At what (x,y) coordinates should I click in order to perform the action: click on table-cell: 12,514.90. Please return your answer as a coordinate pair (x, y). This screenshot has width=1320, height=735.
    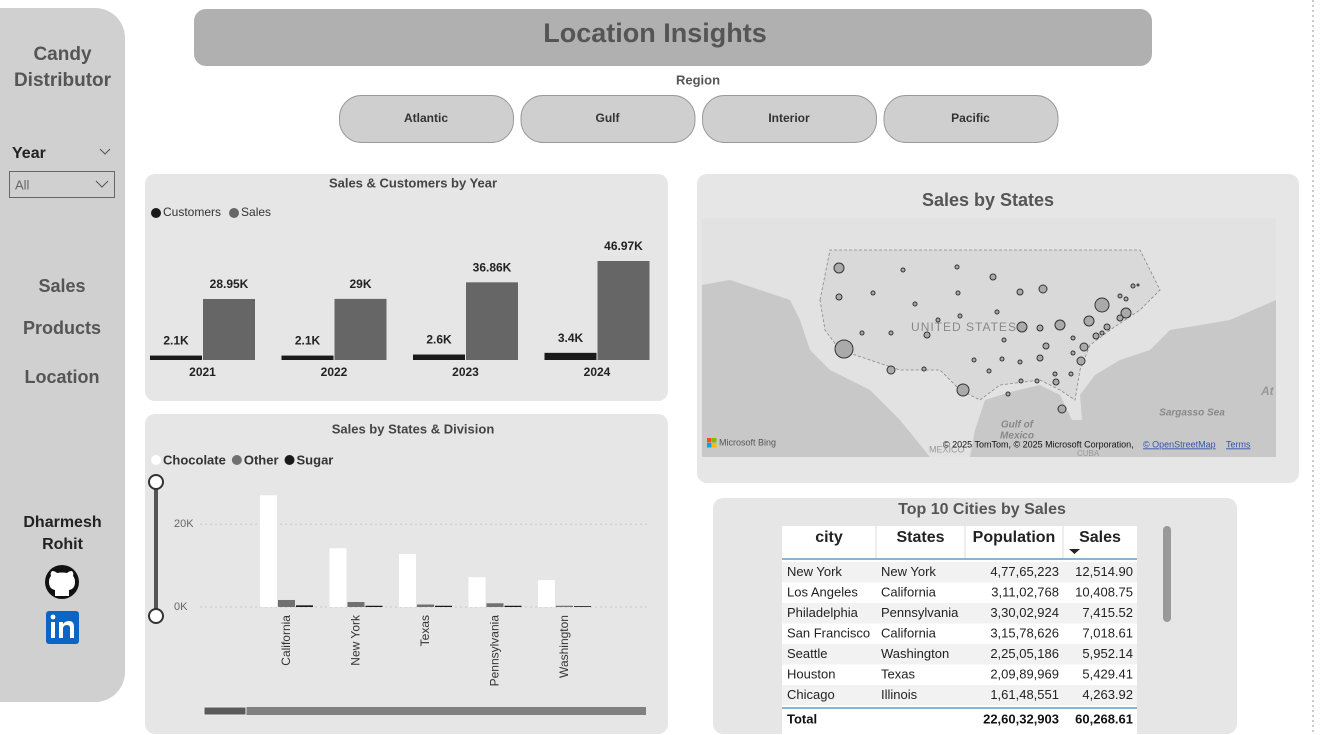
    Looking at the image, I should click on (1104, 571).